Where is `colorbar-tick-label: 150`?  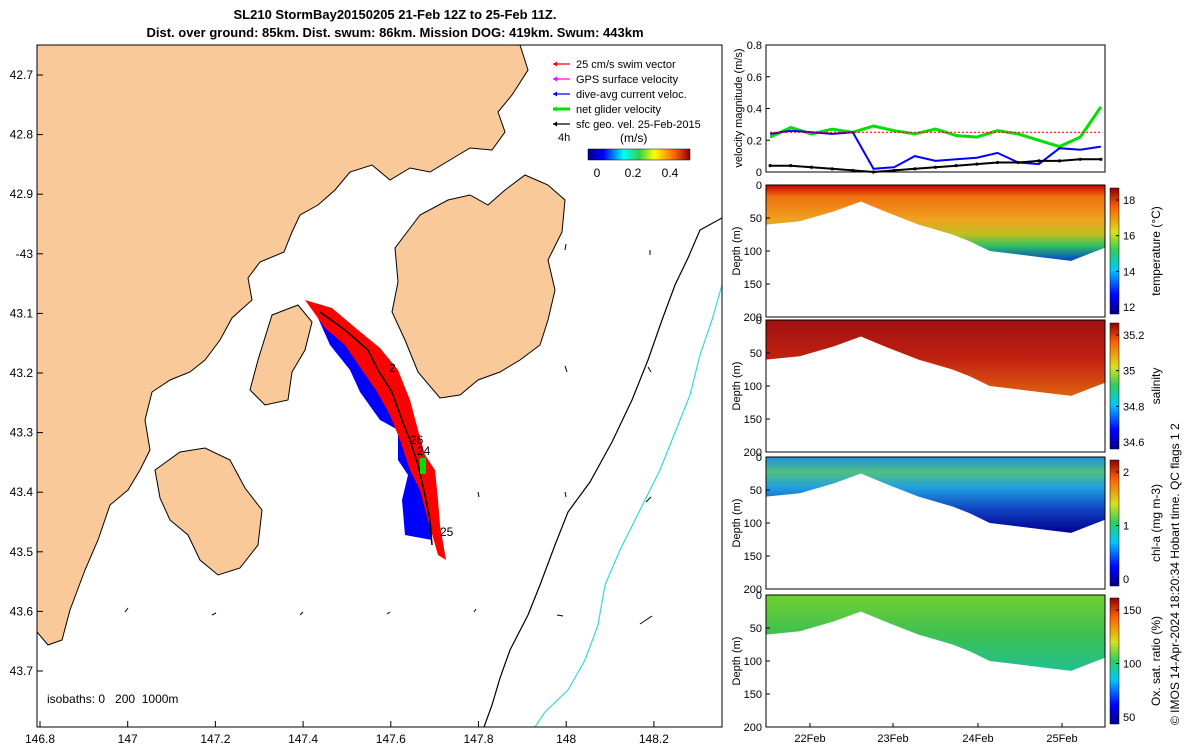 colorbar-tick-label: 150 is located at coordinates (1132, 611).